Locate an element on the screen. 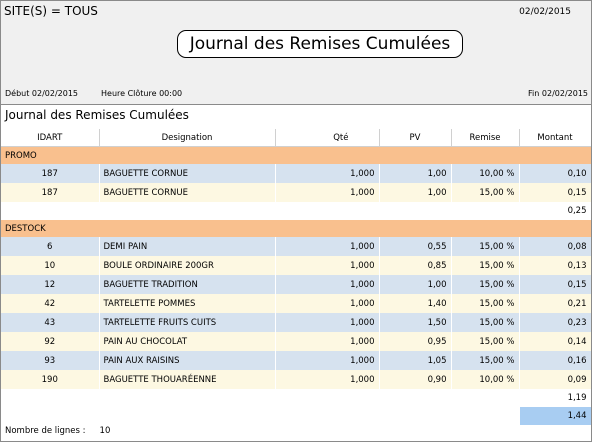 The width and height of the screenshot is (592, 442). column-header-designation: Designation is located at coordinates (187, 138).